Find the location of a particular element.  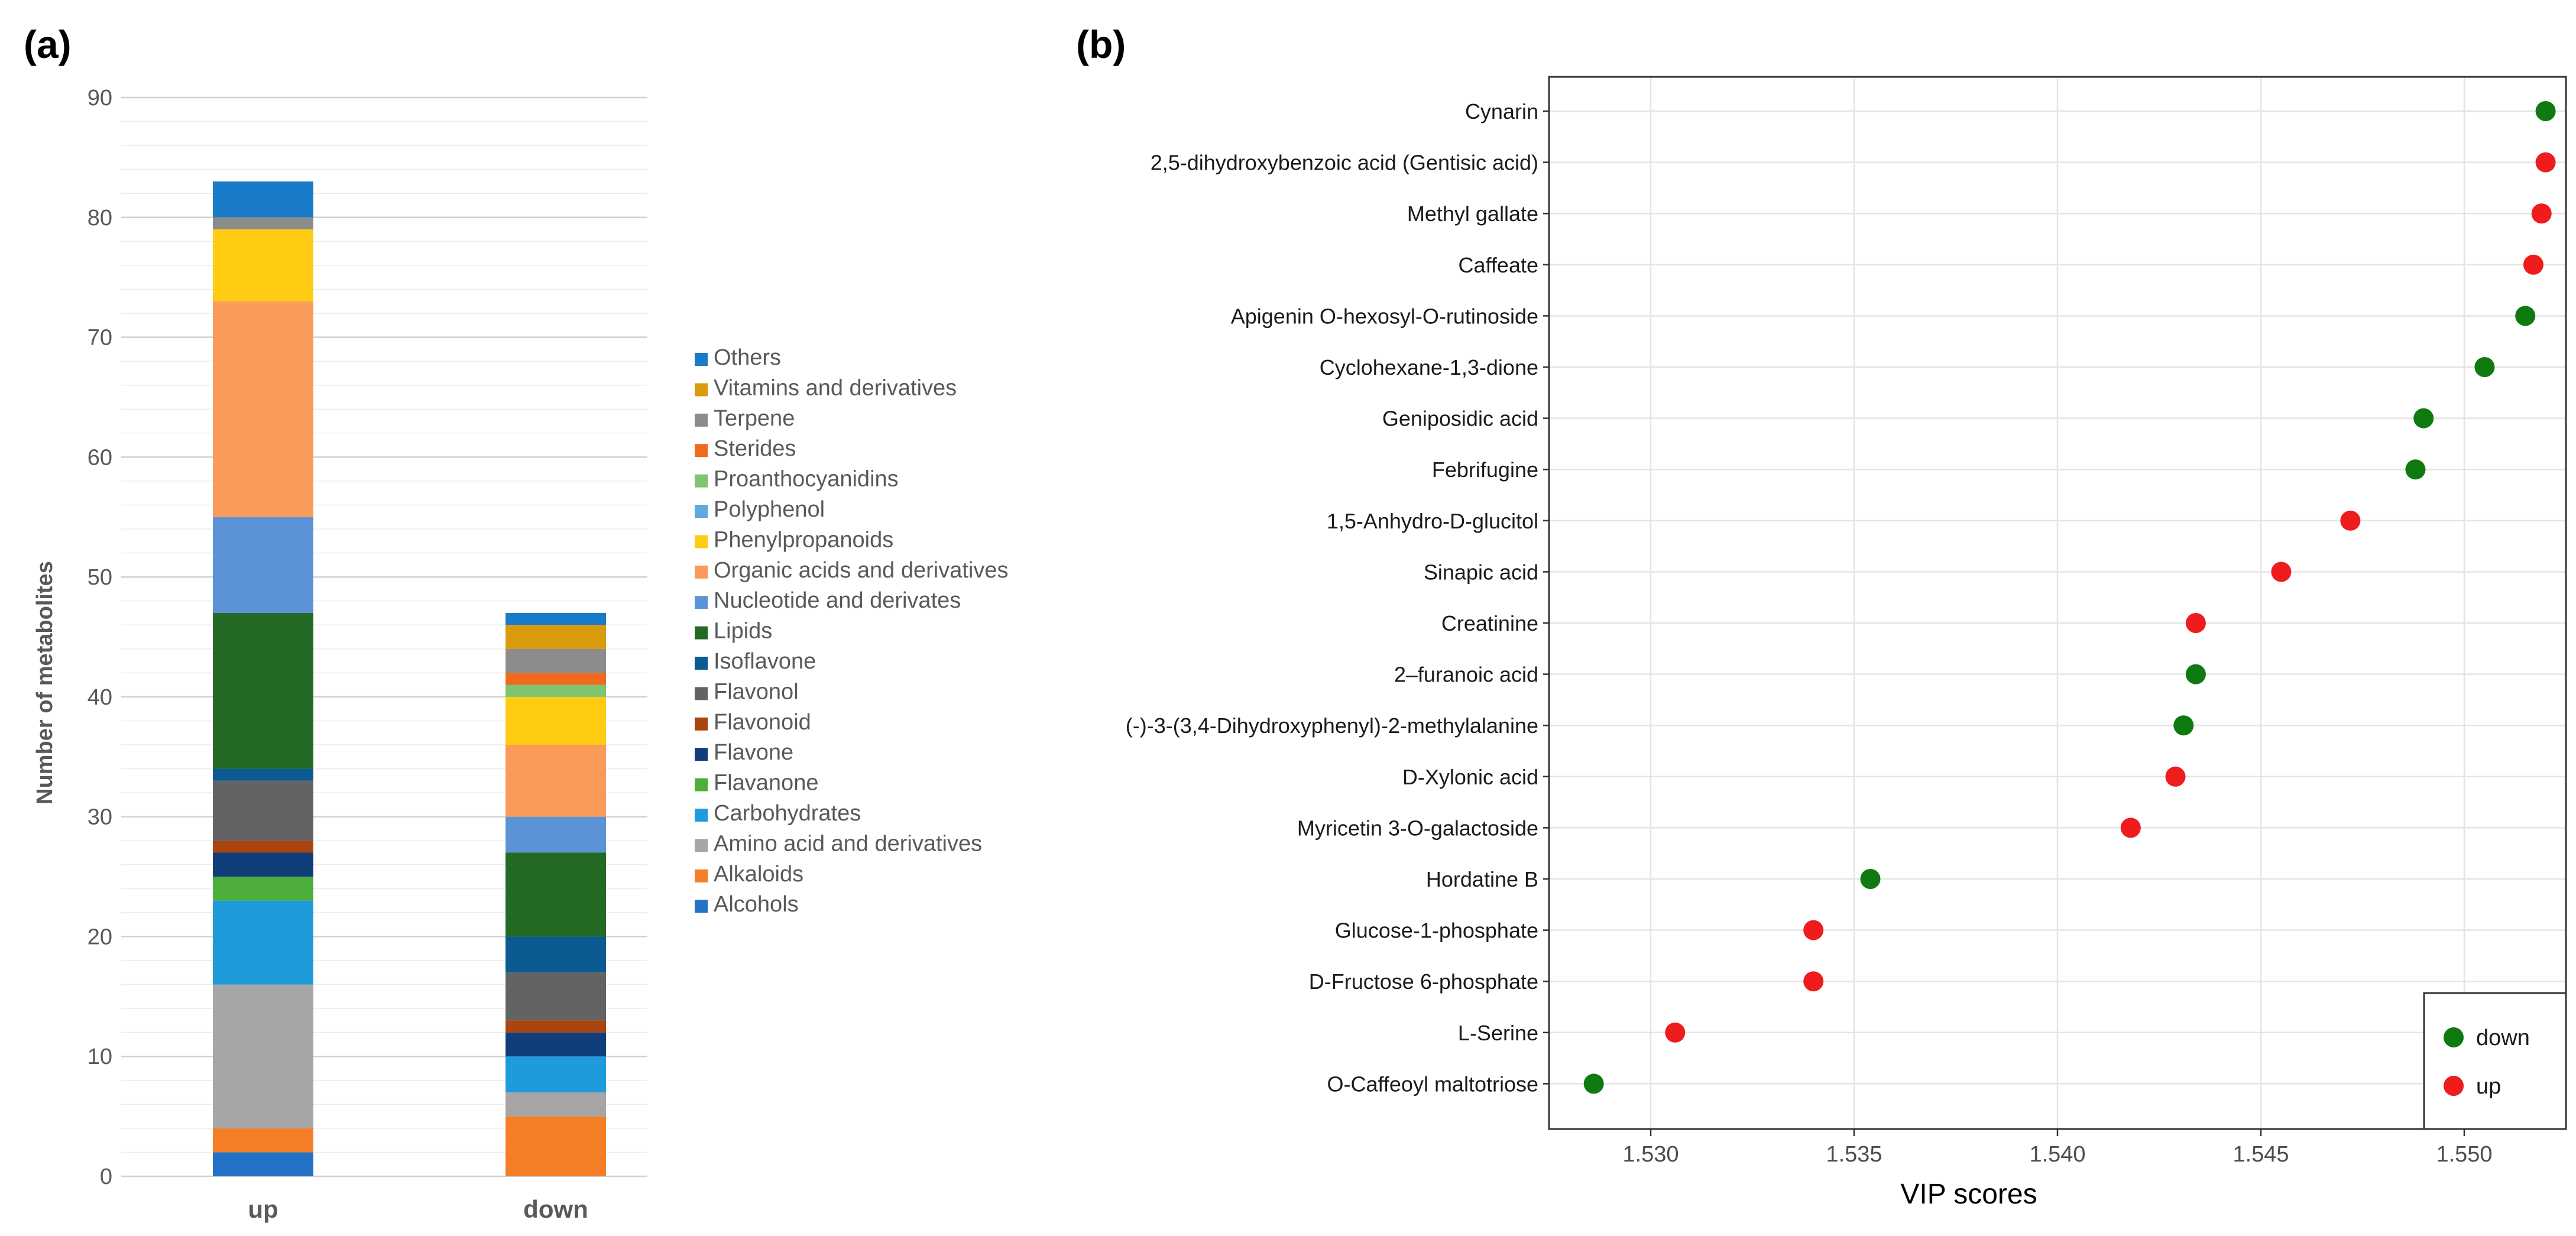

metabolite-label: Sinapic acid is located at coordinates (1481, 572).